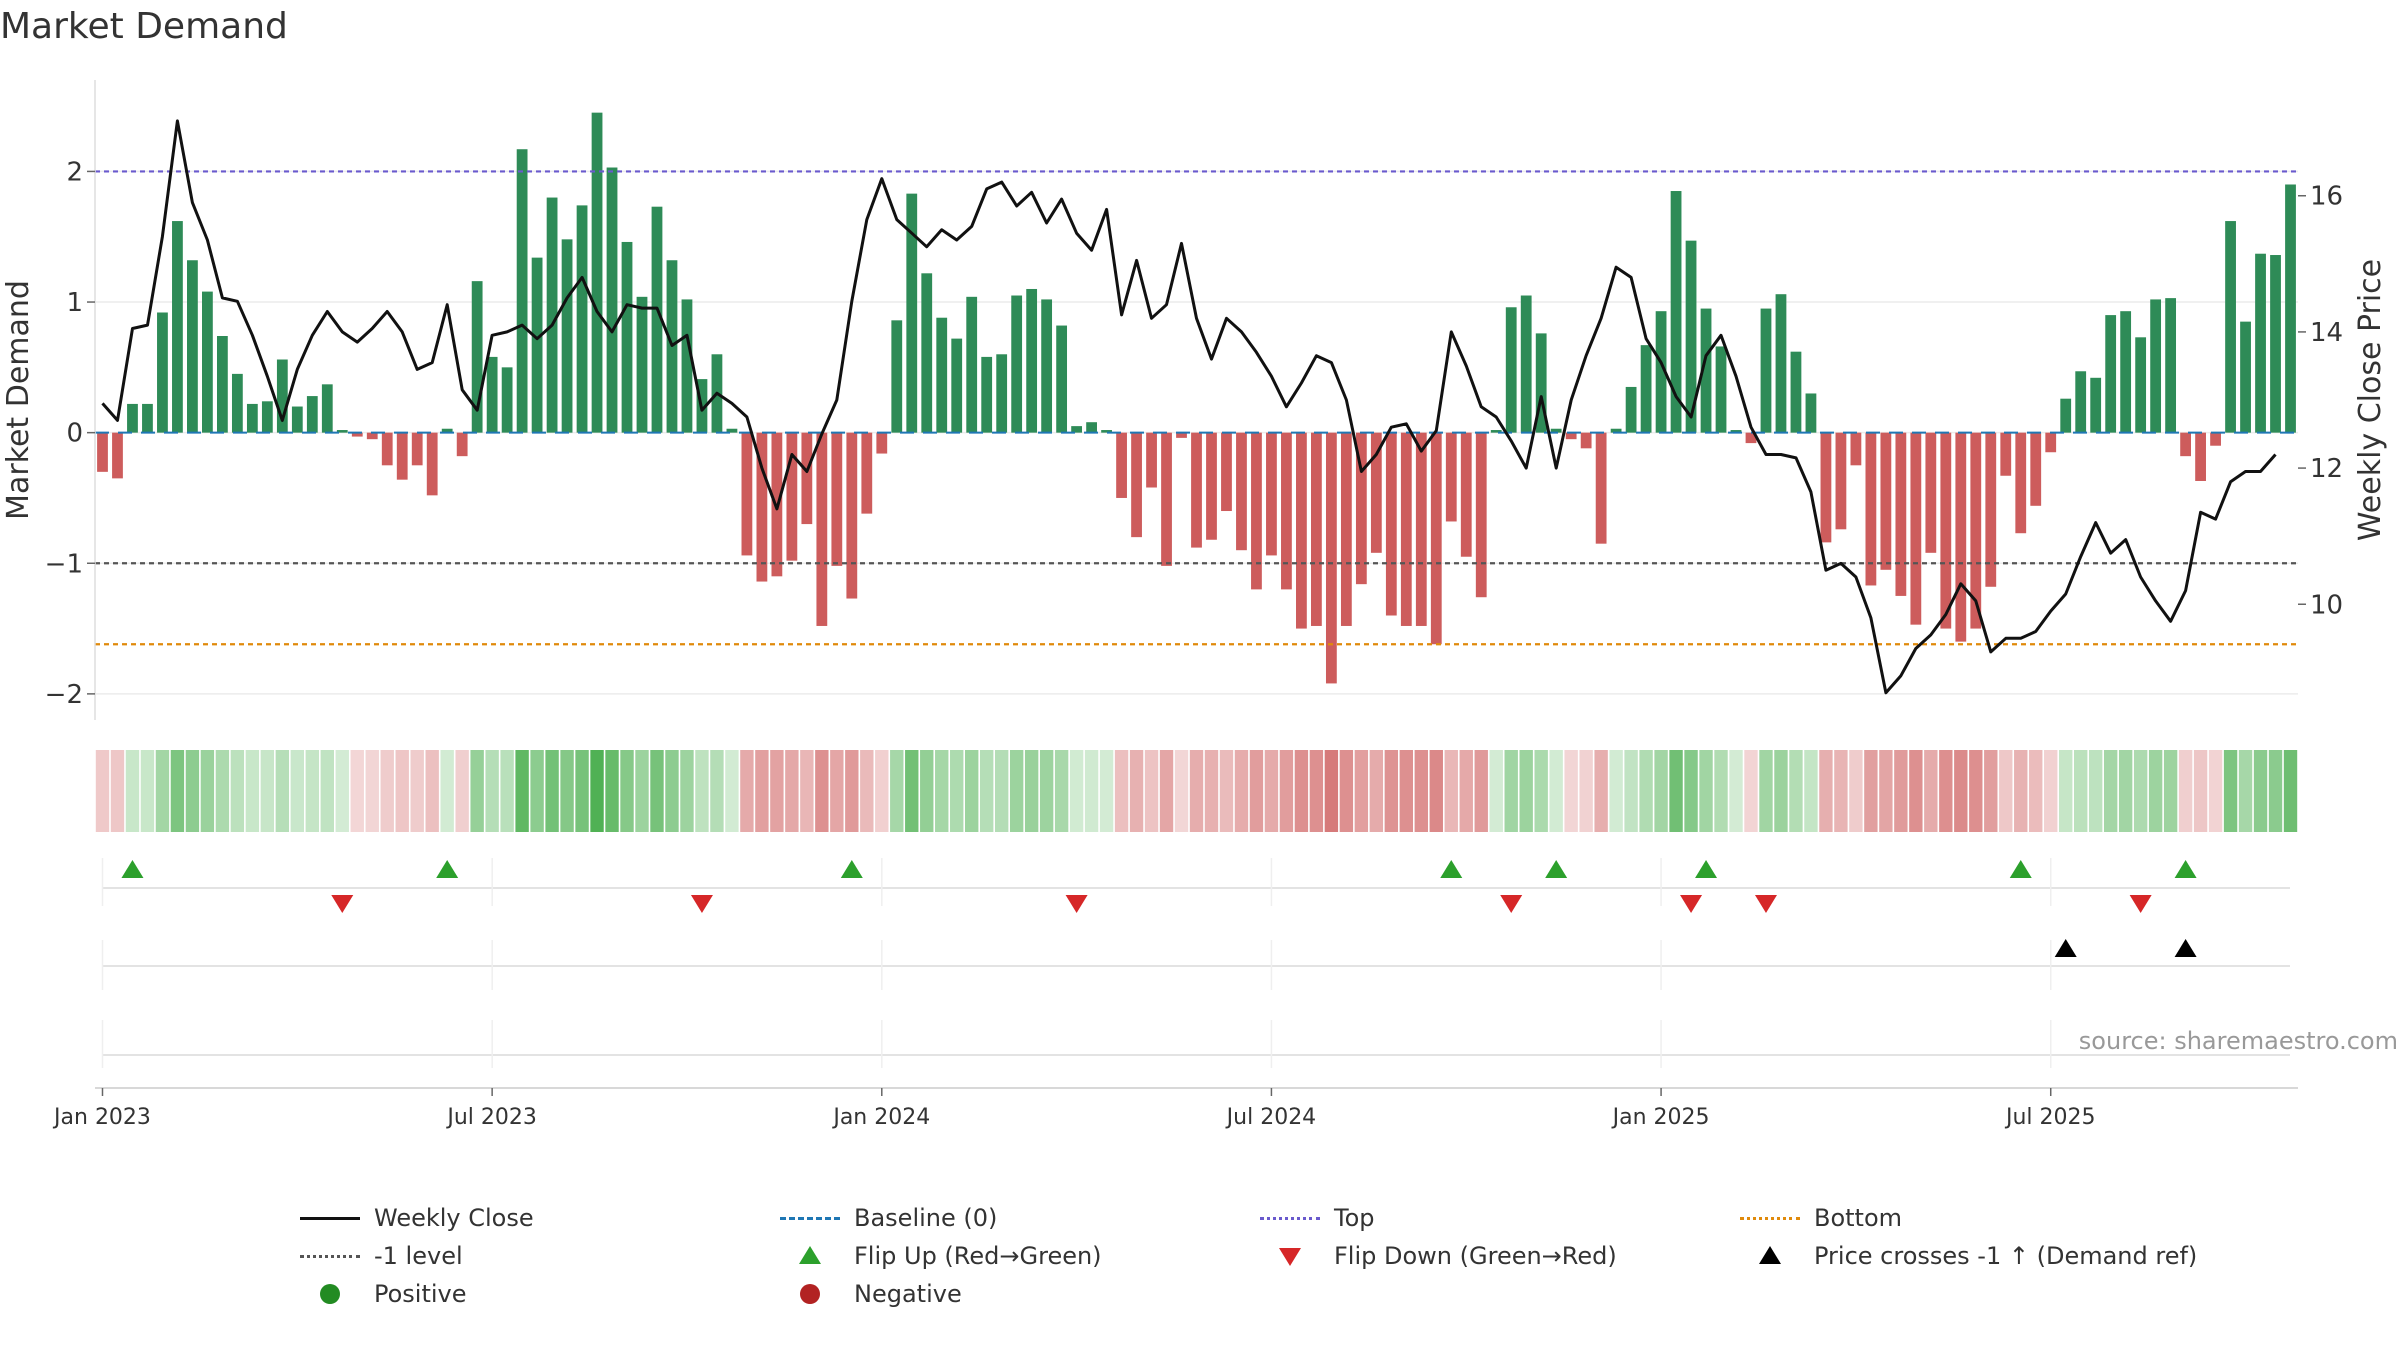  Describe the element at coordinates (2326, 605) in the screenshot. I see `y-right-tick-label: 10` at that location.